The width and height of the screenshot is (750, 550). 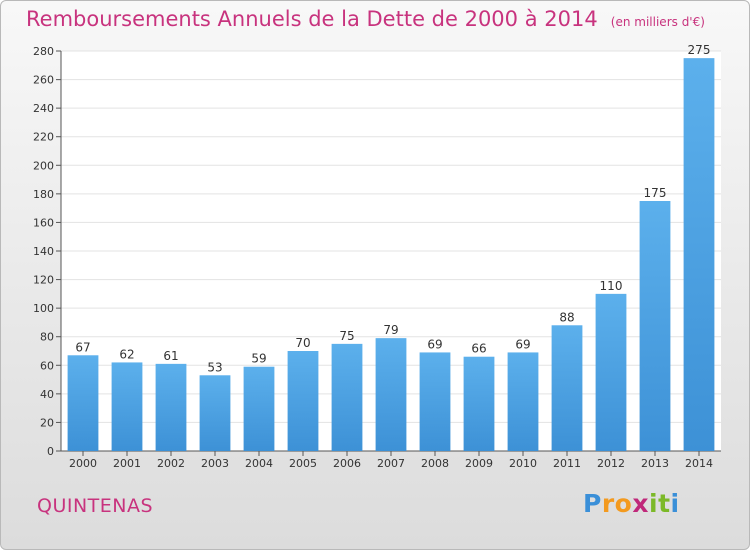 I want to click on data-label: 79, so click(x=390, y=330).